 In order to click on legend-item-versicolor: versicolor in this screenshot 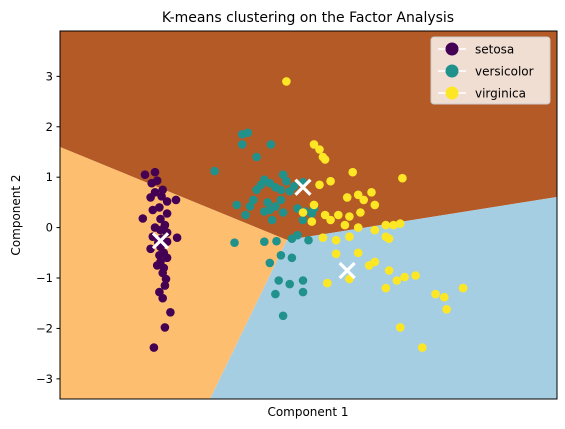, I will do `click(486, 71)`.